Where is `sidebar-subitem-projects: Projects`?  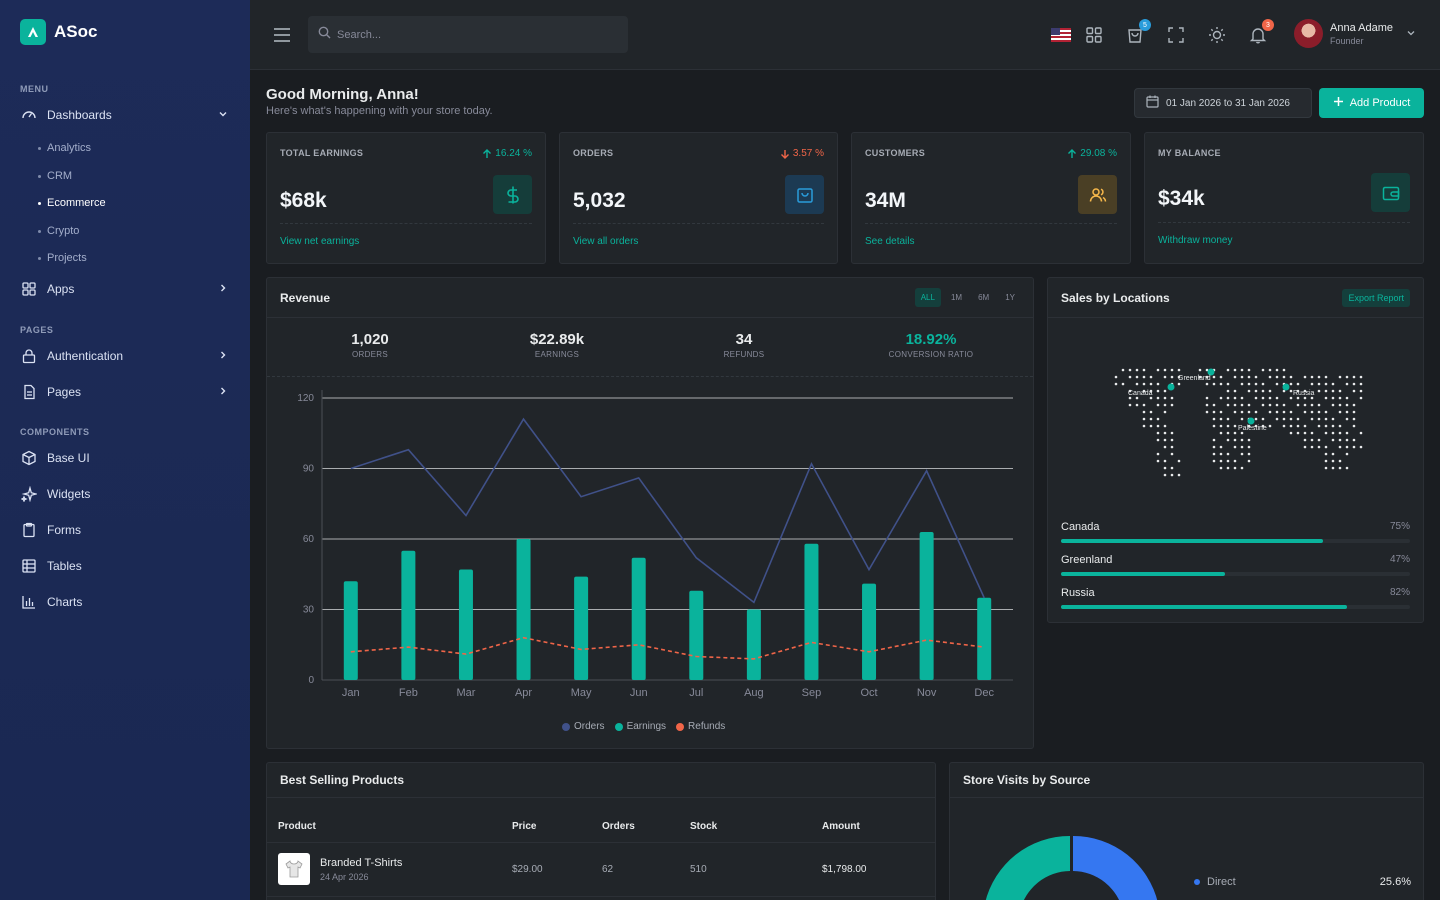 sidebar-subitem-projects: Projects is located at coordinates (62, 258).